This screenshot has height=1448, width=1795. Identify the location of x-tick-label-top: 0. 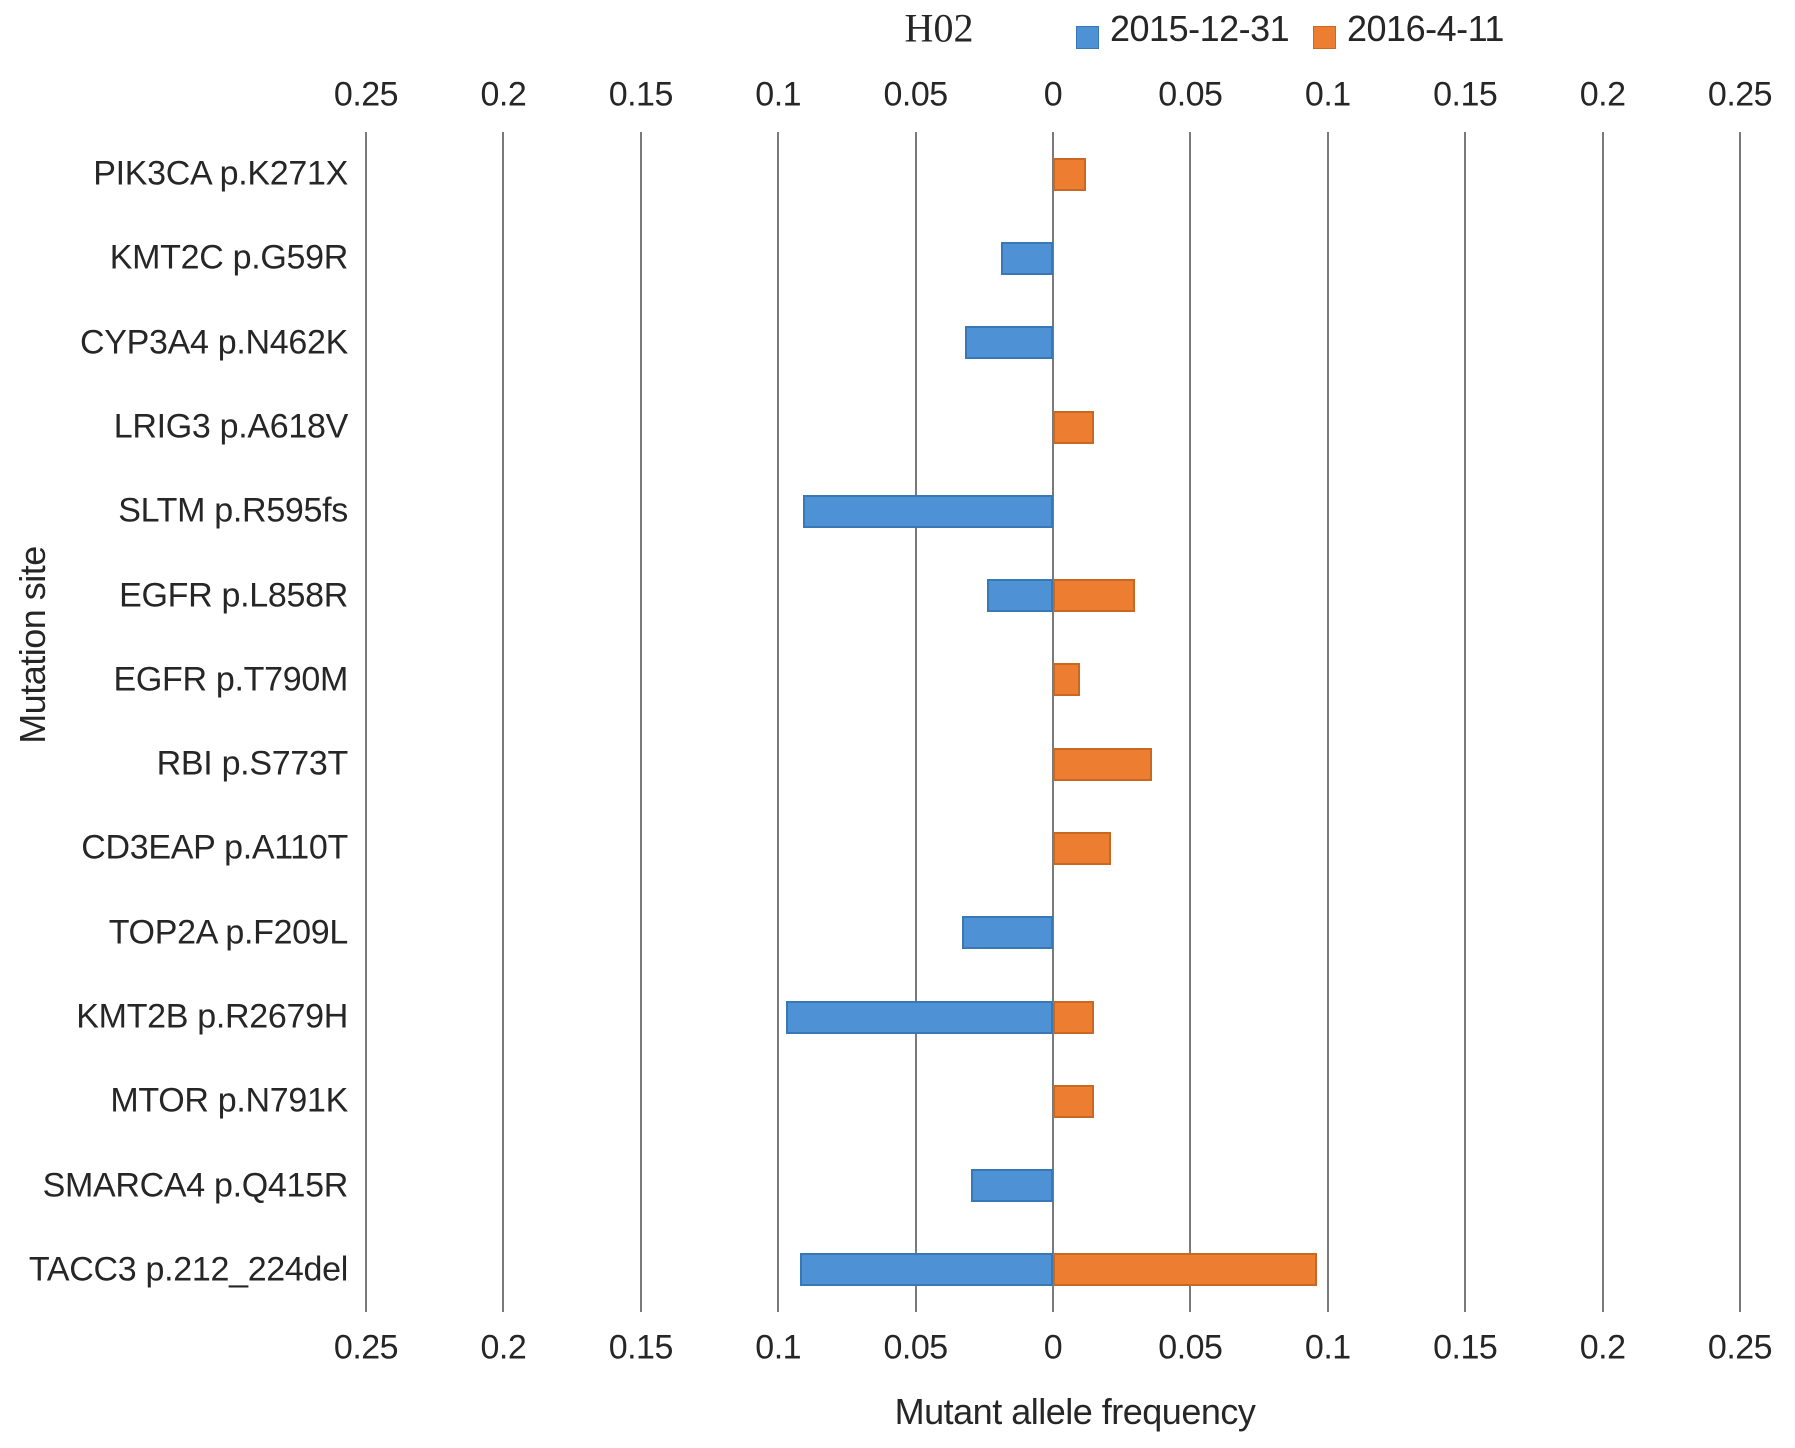
(1053, 94).